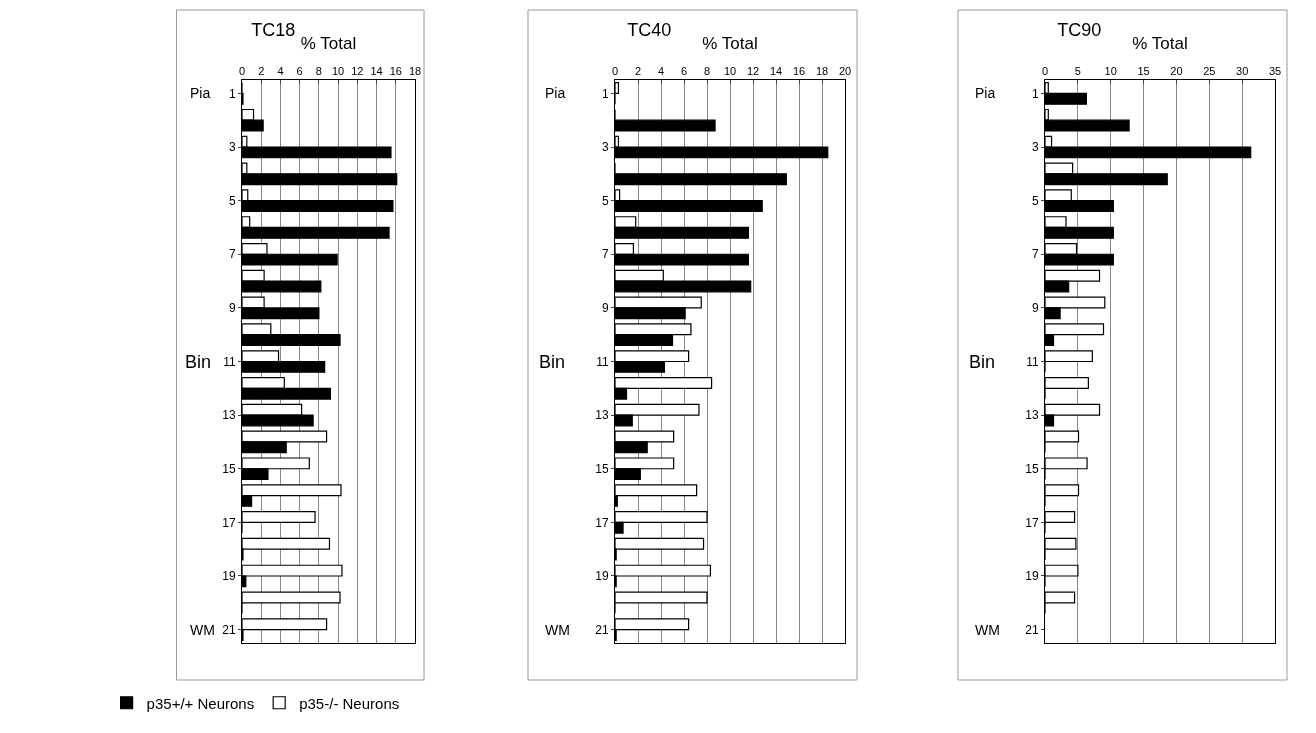 The width and height of the screenshot is (1316, 733). Describe the element at coordinates (1209, 70) in the screenshot. I see `x-tick-label: 25` at that location.